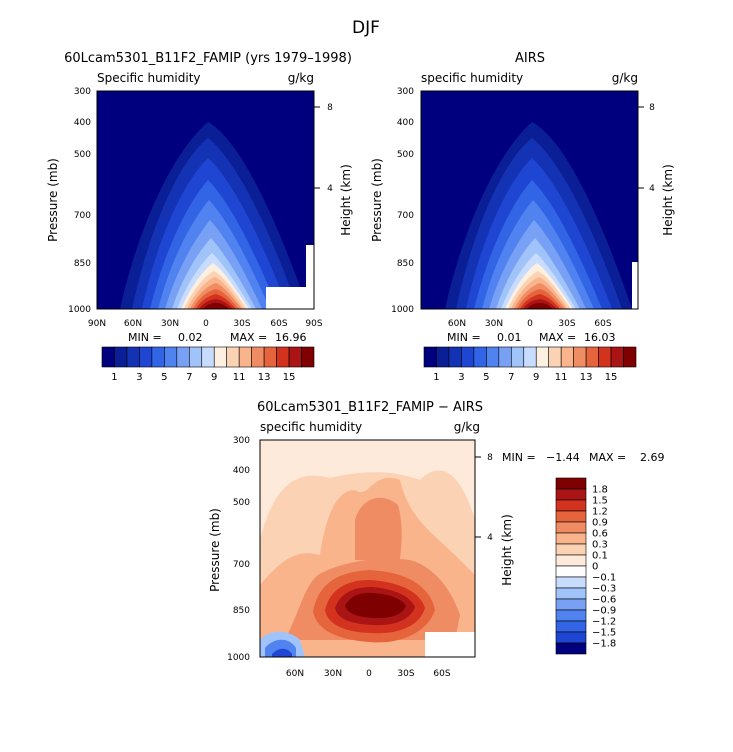 The image size is (733, 752). I want to click on max-value: 16.96, so click(291, 337).